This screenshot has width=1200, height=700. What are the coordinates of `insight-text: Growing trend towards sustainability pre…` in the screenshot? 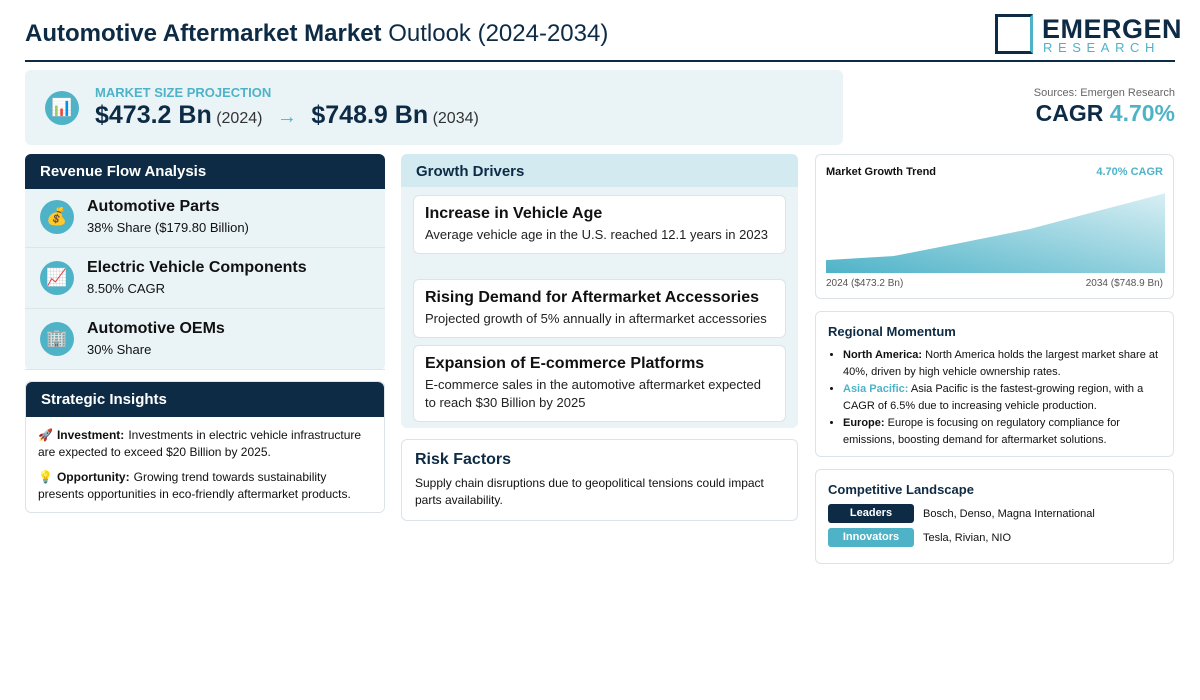 It's located at (194, 485).